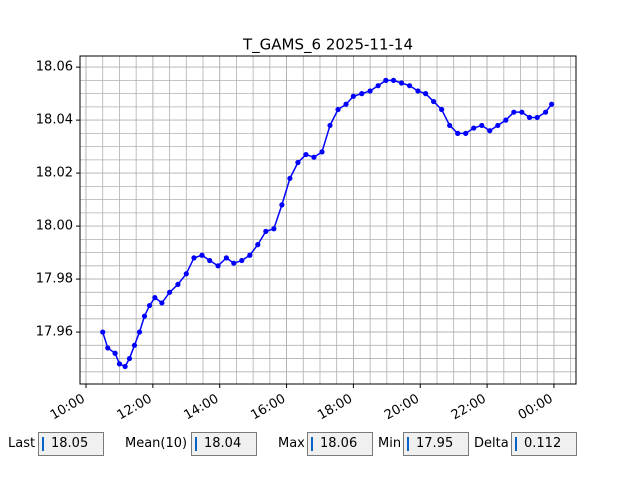  What do you see at coordinates (544, 444) in the screenshot?
I see `status-value: 0.112` at bounding box center [544, 444].